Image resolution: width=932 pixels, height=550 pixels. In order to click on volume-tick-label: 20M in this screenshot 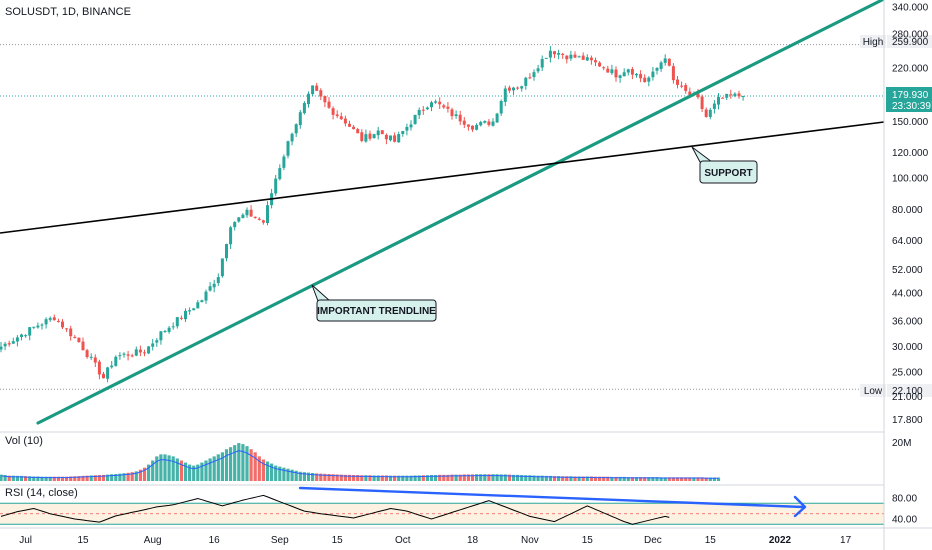, I will do `click(901, 443)`.